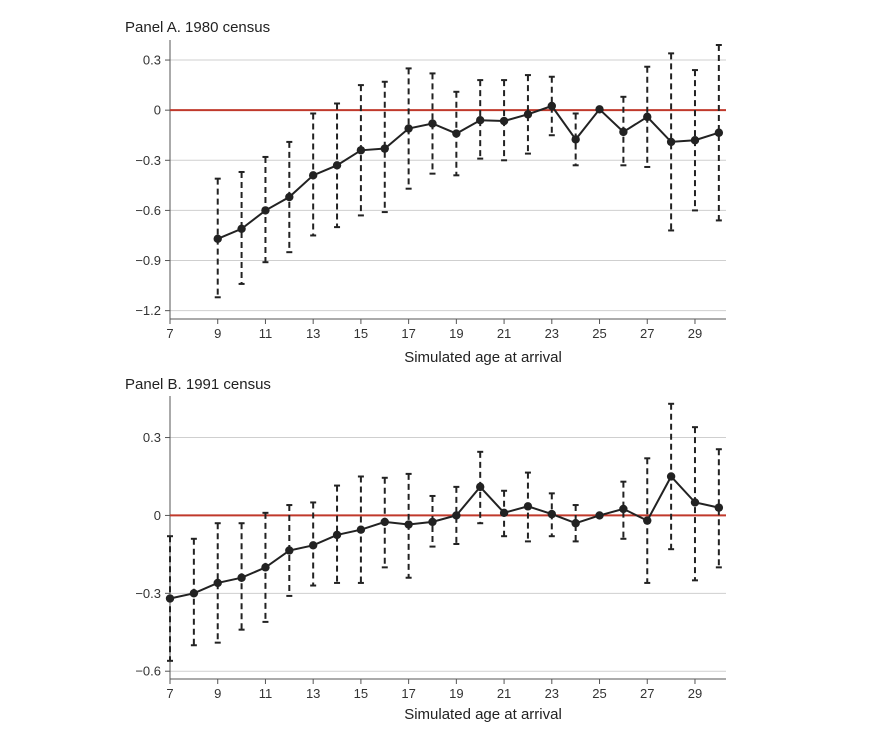 The width and height of the screenshot is (885, 736). What do you see at coordinates (148, 260) in the screenshot?
I see `y-tick-label: −0.9` at bounding box center [148, 260].